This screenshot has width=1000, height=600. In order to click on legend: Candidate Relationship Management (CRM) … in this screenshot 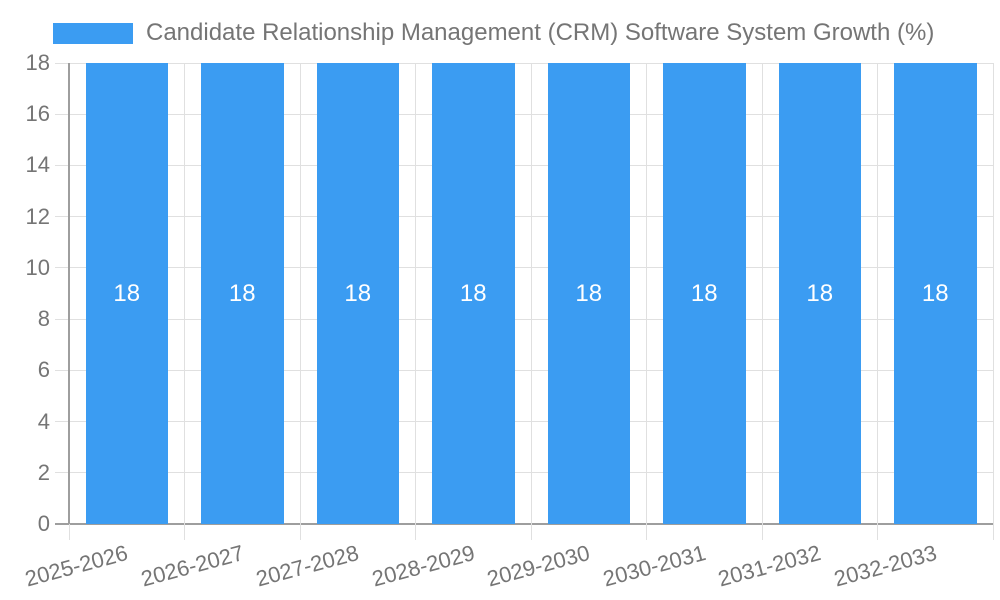, I will do `click(493, 33)`.